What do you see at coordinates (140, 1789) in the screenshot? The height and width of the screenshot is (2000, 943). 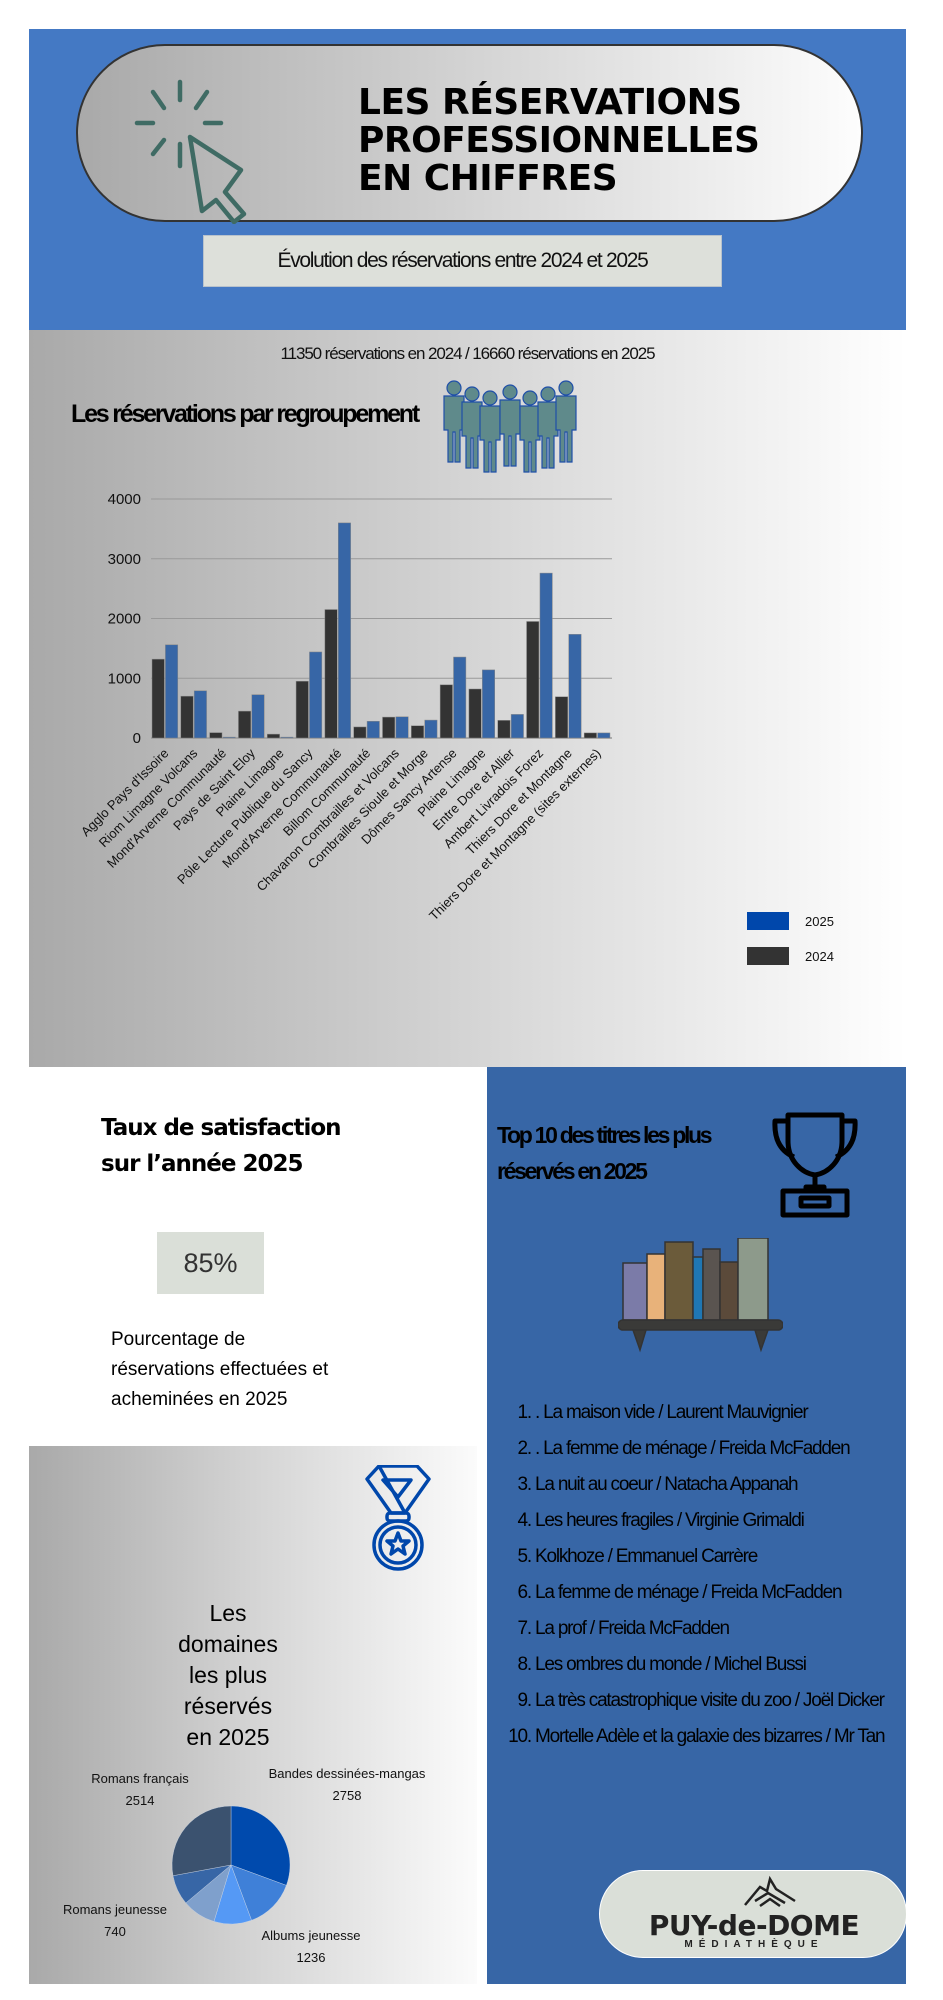 I see `pie-label-romans-francais: Romans français 2514` at bounding box center [140, 1789].